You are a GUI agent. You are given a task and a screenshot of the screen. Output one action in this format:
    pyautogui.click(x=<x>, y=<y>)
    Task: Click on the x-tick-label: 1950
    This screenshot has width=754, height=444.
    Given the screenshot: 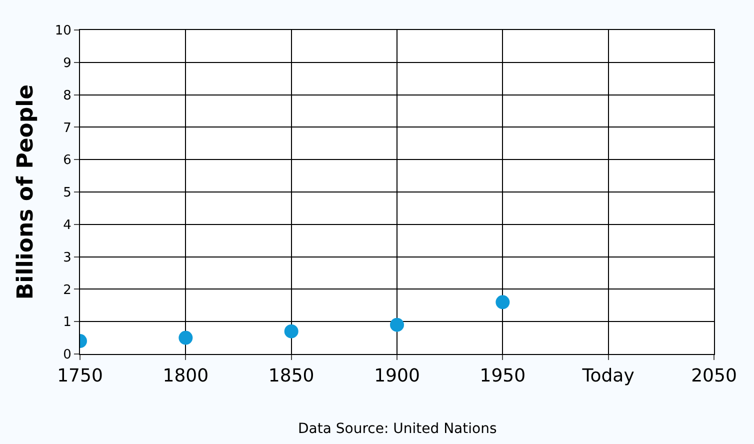 What is the action you would take?
    pyautogui.click(x=503, y=376)
    